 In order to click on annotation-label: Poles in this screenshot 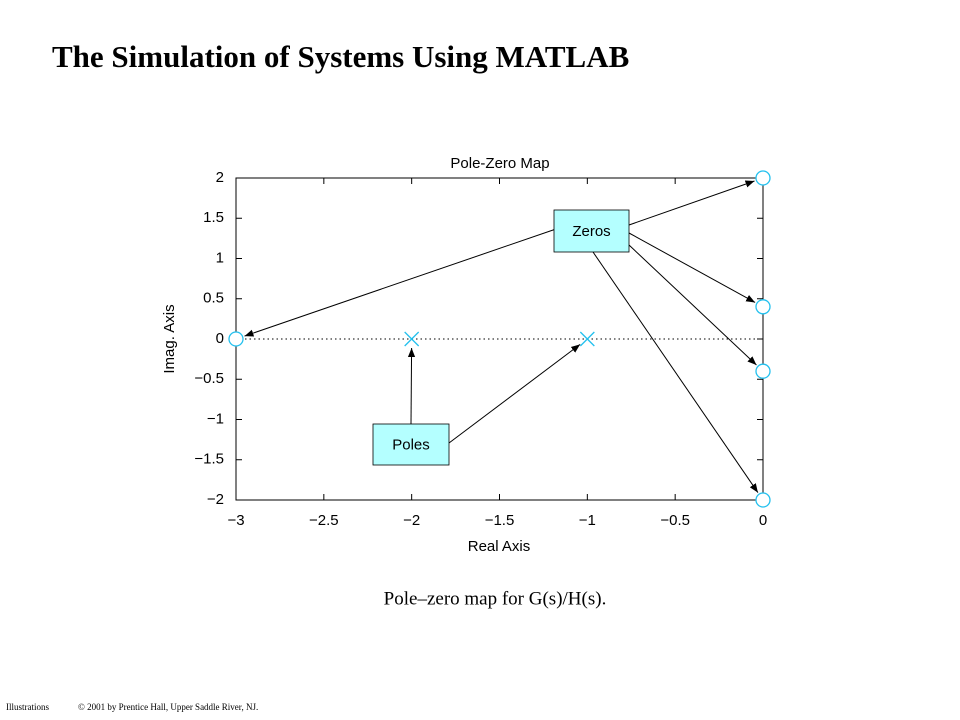, I will do `click(411, 444)`.